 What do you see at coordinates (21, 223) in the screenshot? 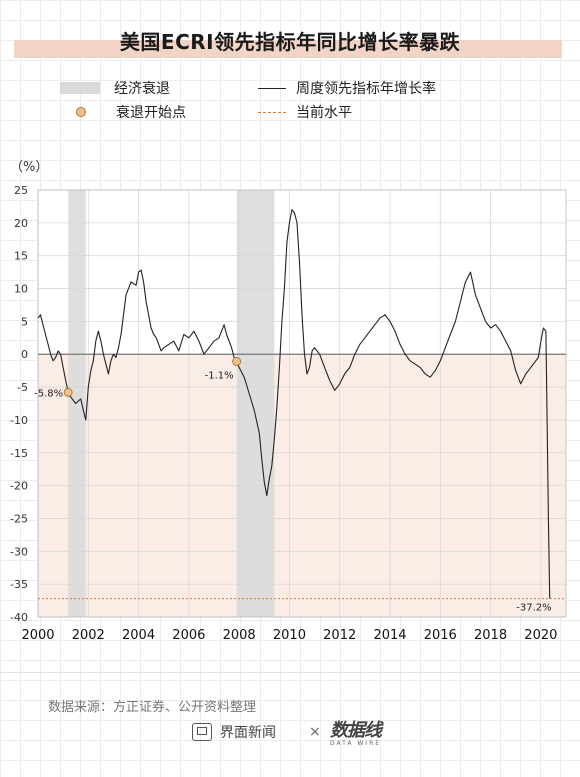
I see `y-tick-label: 20` at bounding box center [21, 223].